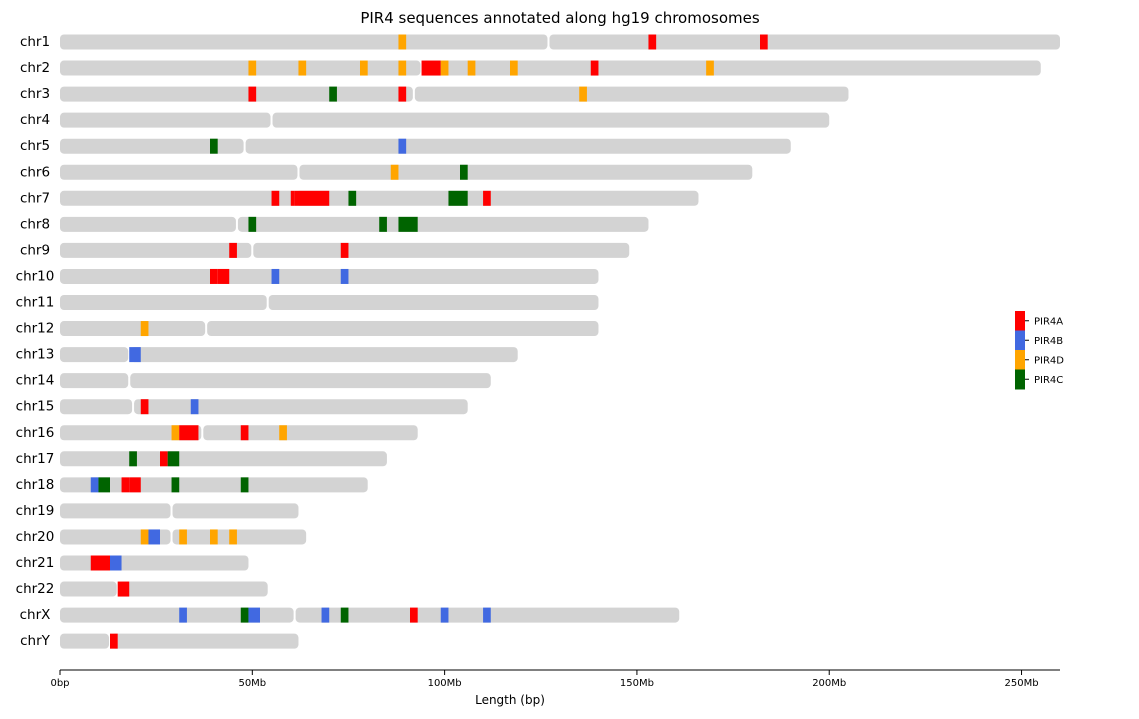 The height and width of the screenshot is (719, 1139). I want to click on chromosome-row-chr20: chr20, so click(161, 537).